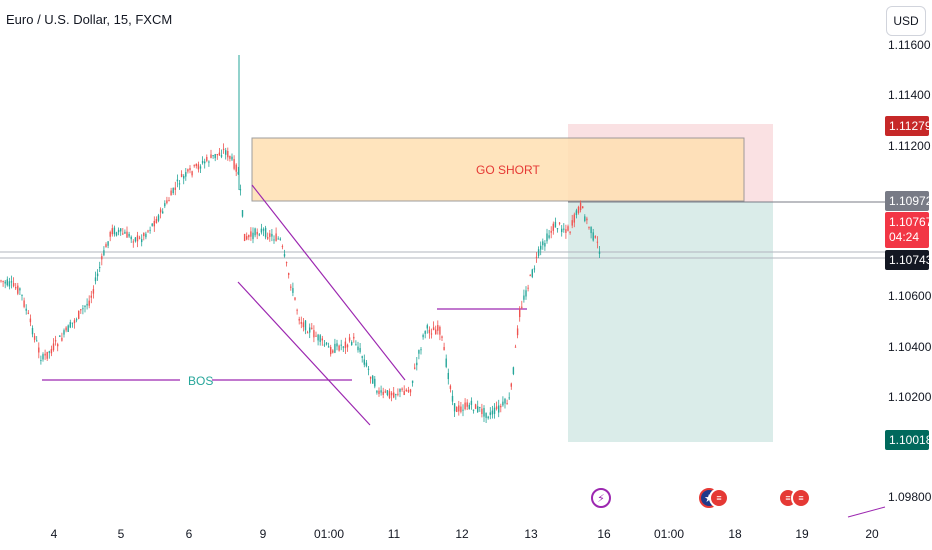 The image size is (932, 550). What do you see at coordinates (910, 296) in the screenshot?
I see `price-tick: 1.10600` at bounding box center [910, 296].